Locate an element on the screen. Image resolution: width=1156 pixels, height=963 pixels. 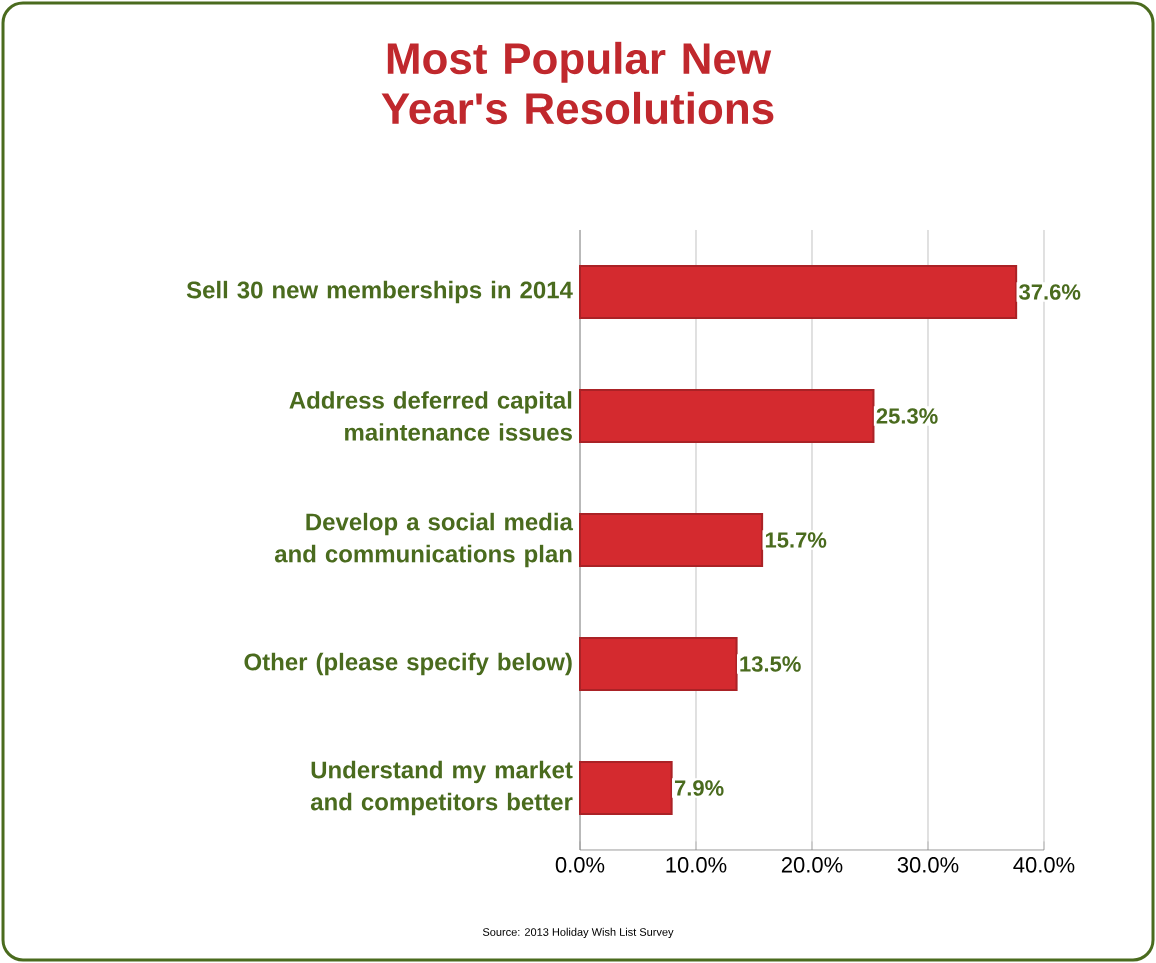
y-tick-label: Develop a social media and communications plan is located at coordinates (424, 540).